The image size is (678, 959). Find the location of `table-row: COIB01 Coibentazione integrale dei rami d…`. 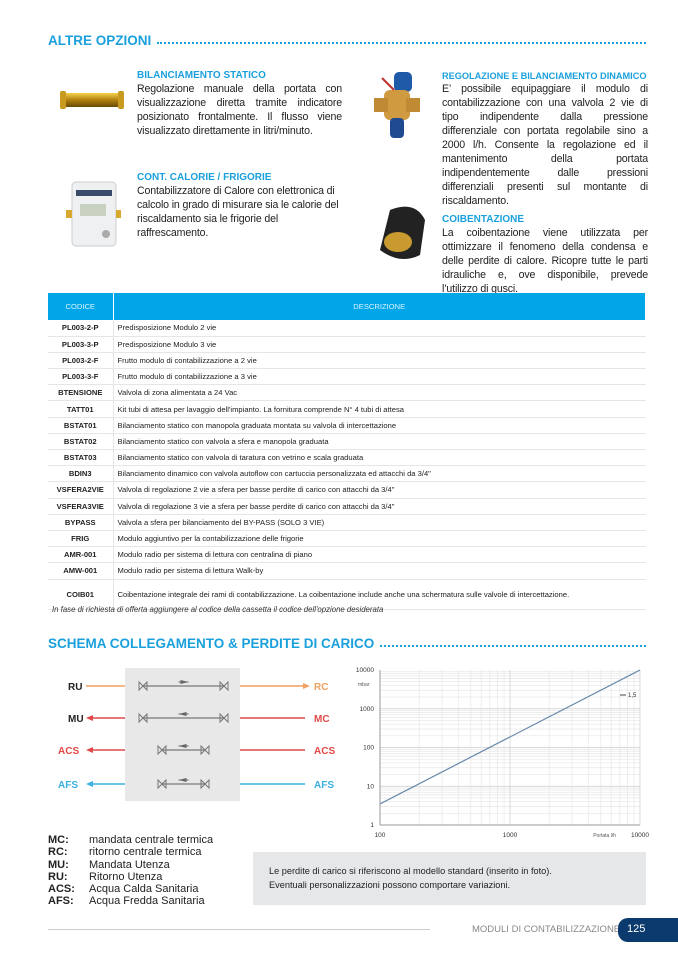

table-row: COIB01 Coibentazione integrale dei rami d… is located at coordinates (347, 594).